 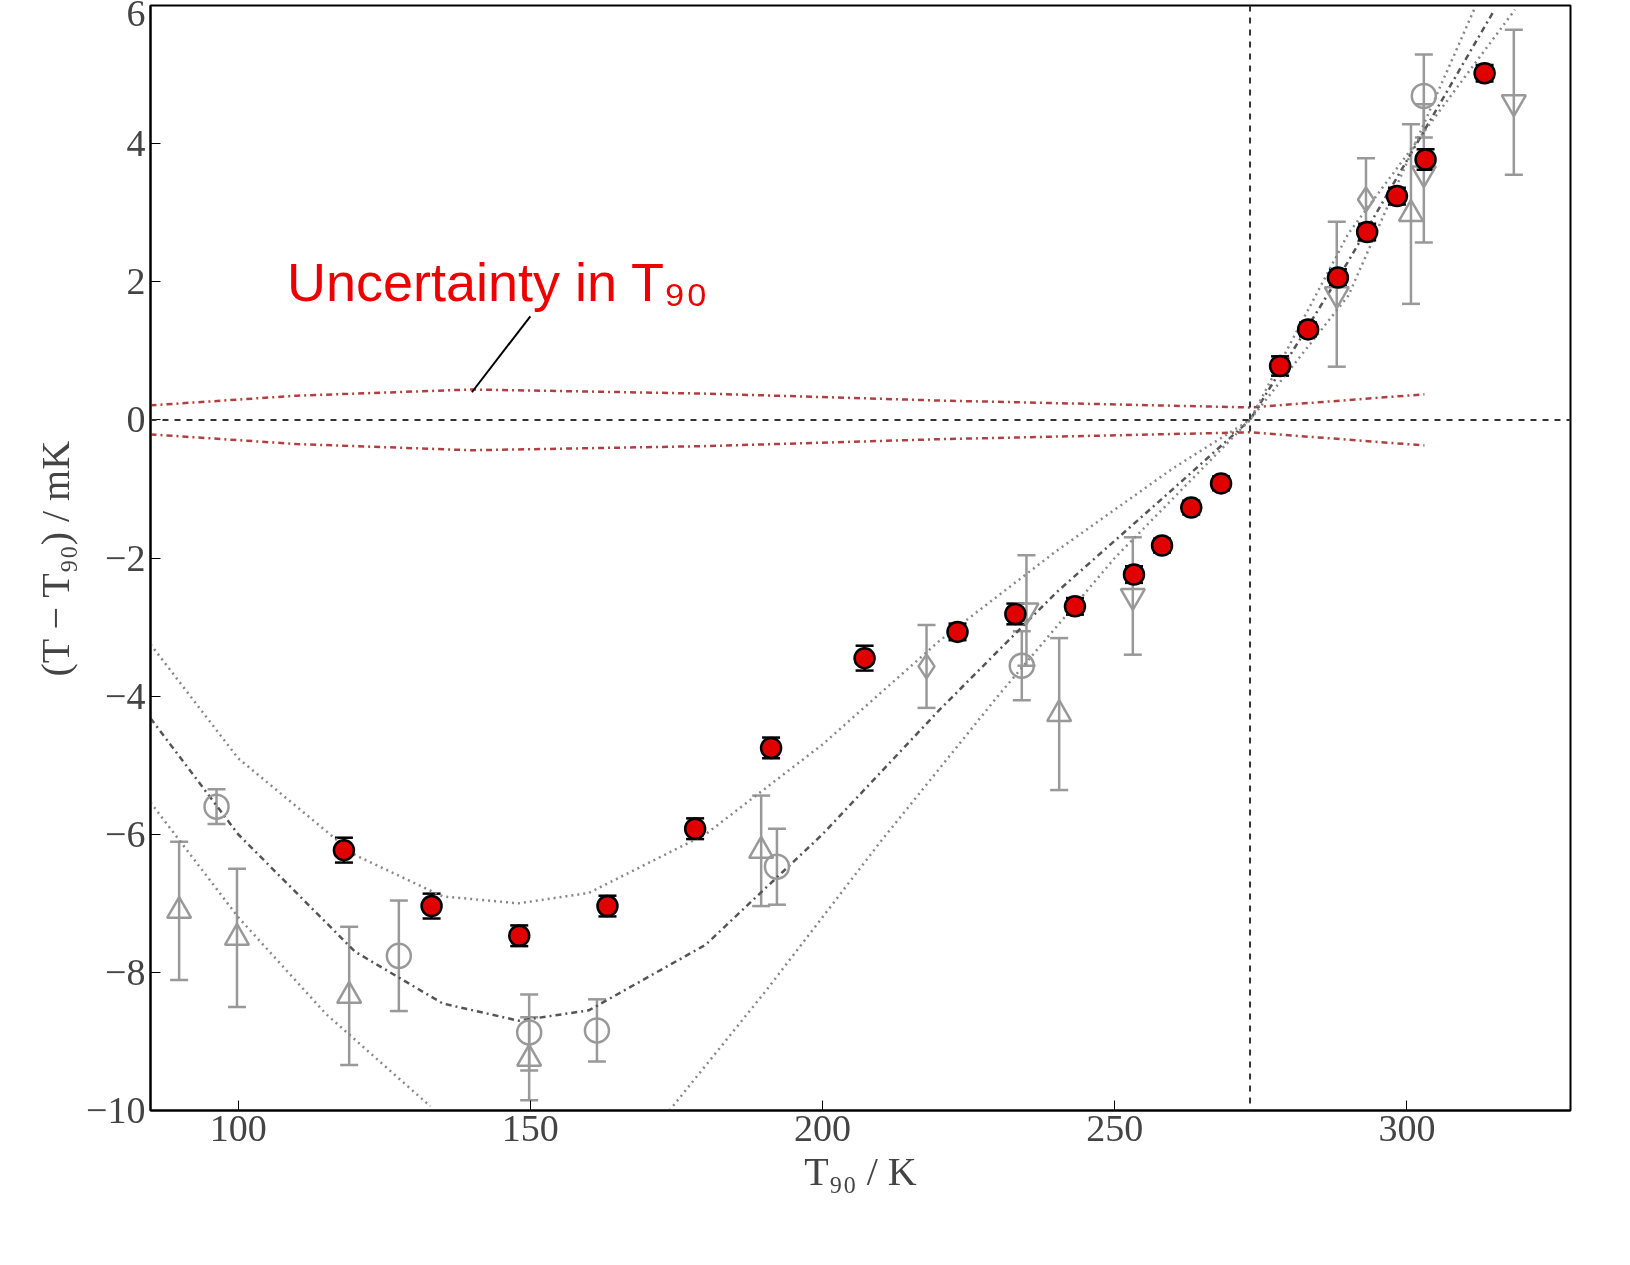 What do you see at coordinates (136, 17) in the screenshot?
I see `y-tick-label: 6` at bounding box center [136, 17].